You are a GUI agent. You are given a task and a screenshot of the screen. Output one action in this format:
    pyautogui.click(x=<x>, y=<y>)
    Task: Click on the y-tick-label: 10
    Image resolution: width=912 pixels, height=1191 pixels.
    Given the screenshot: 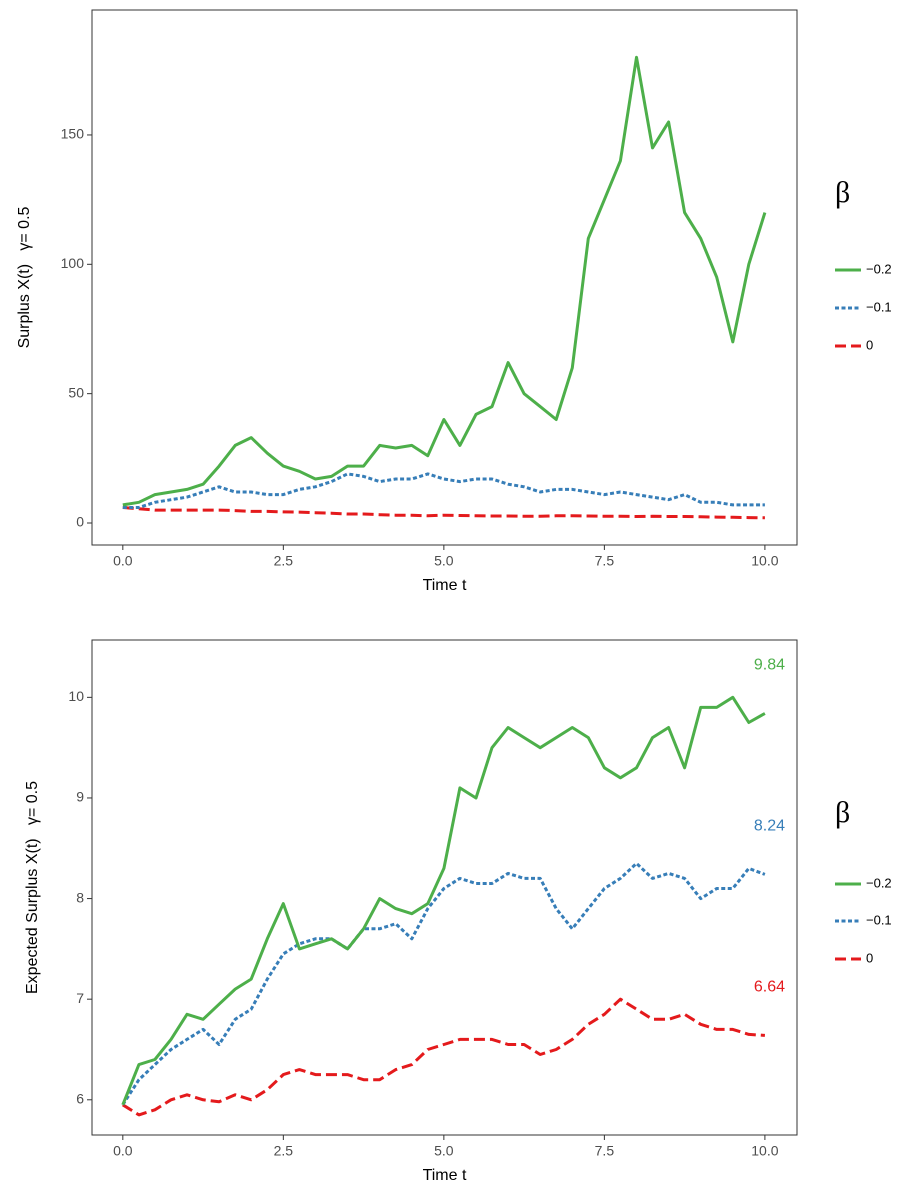 What is the action you would take?
    pyautogui.click(x=76, y=696)
    